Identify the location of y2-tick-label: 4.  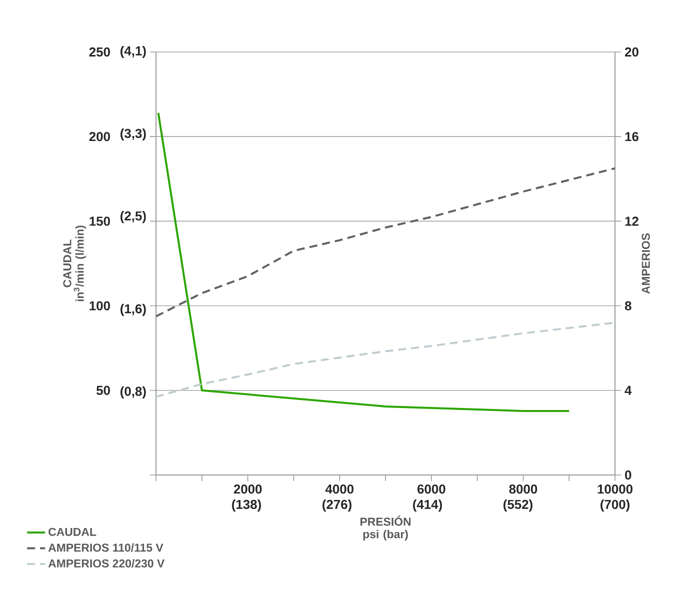
(628, 390).